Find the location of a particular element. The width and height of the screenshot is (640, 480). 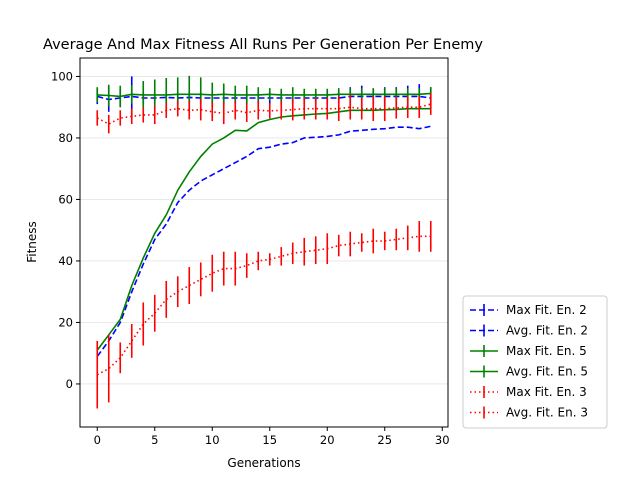

x-tick-label-0: 0 is located at coordinates (97, 440).